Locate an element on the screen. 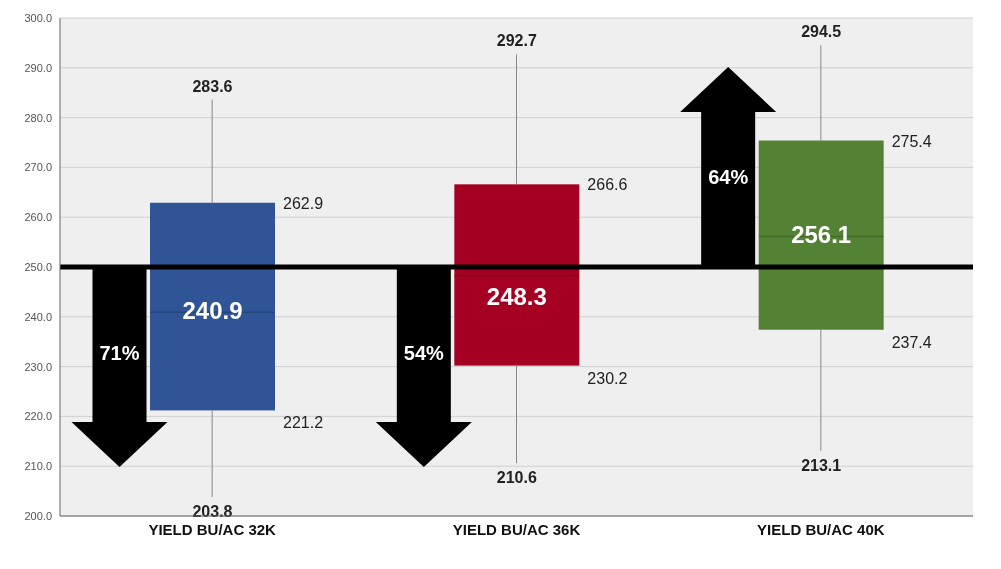 The image size is (1001, 569). annotation: 248.3 is located at coordinates (516, 297).